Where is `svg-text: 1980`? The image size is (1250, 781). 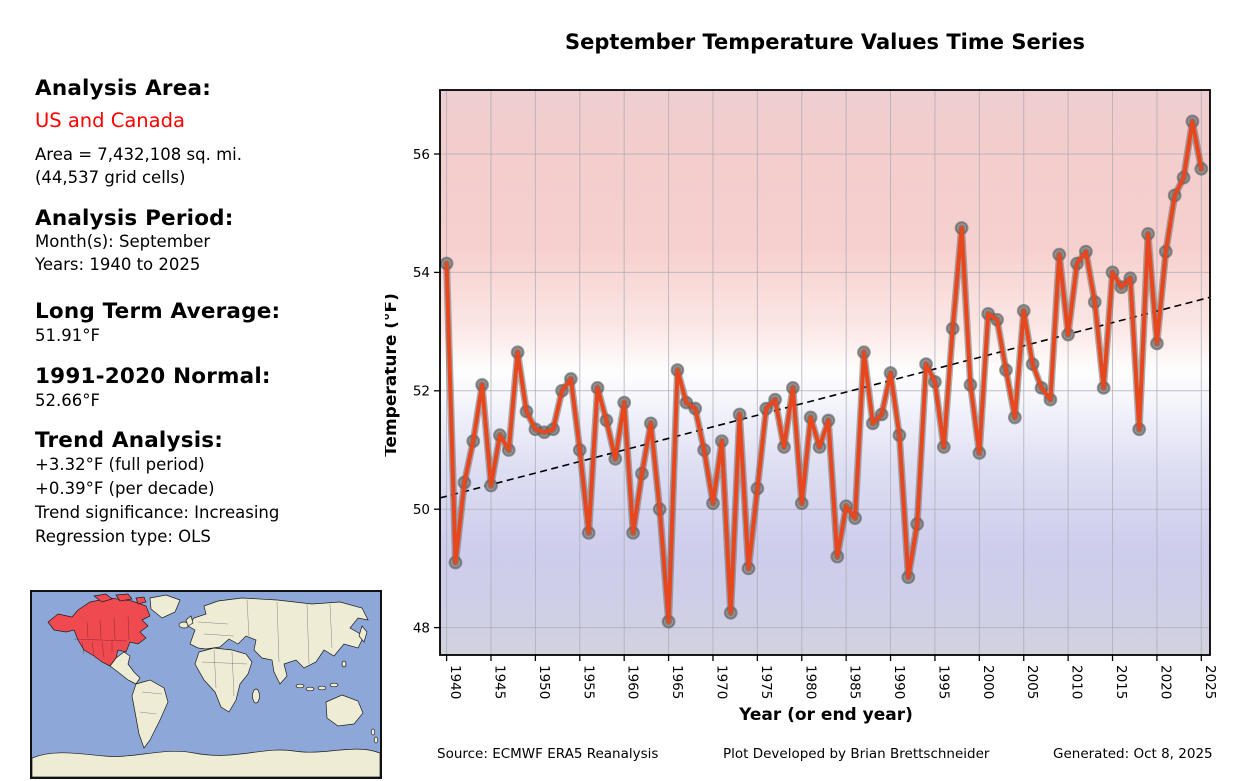
svg-text: 1980 is located at coordinates (810, 682).